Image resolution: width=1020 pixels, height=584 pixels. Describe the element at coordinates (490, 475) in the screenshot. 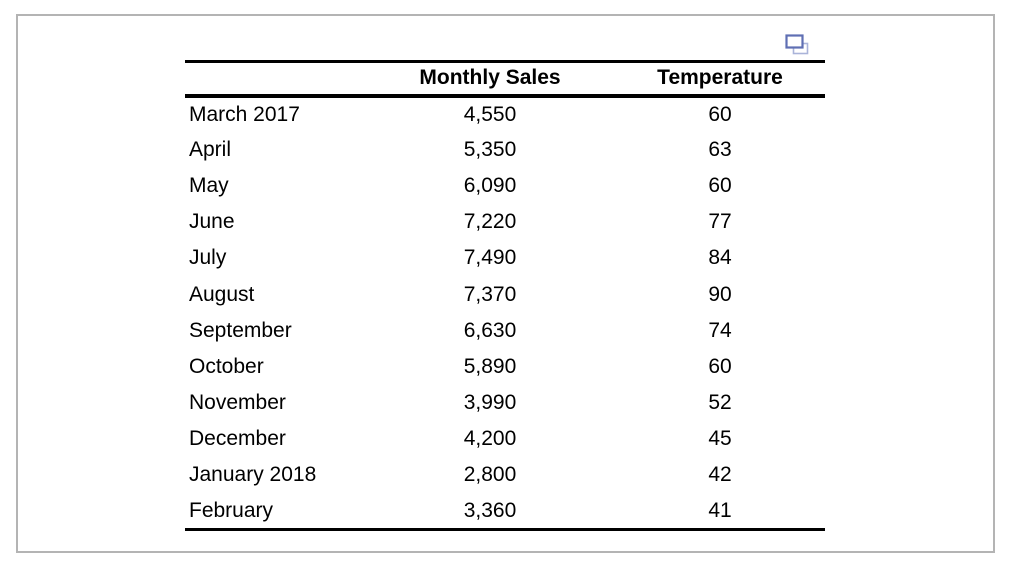

I see `sales-cell: 2,800` at that location.